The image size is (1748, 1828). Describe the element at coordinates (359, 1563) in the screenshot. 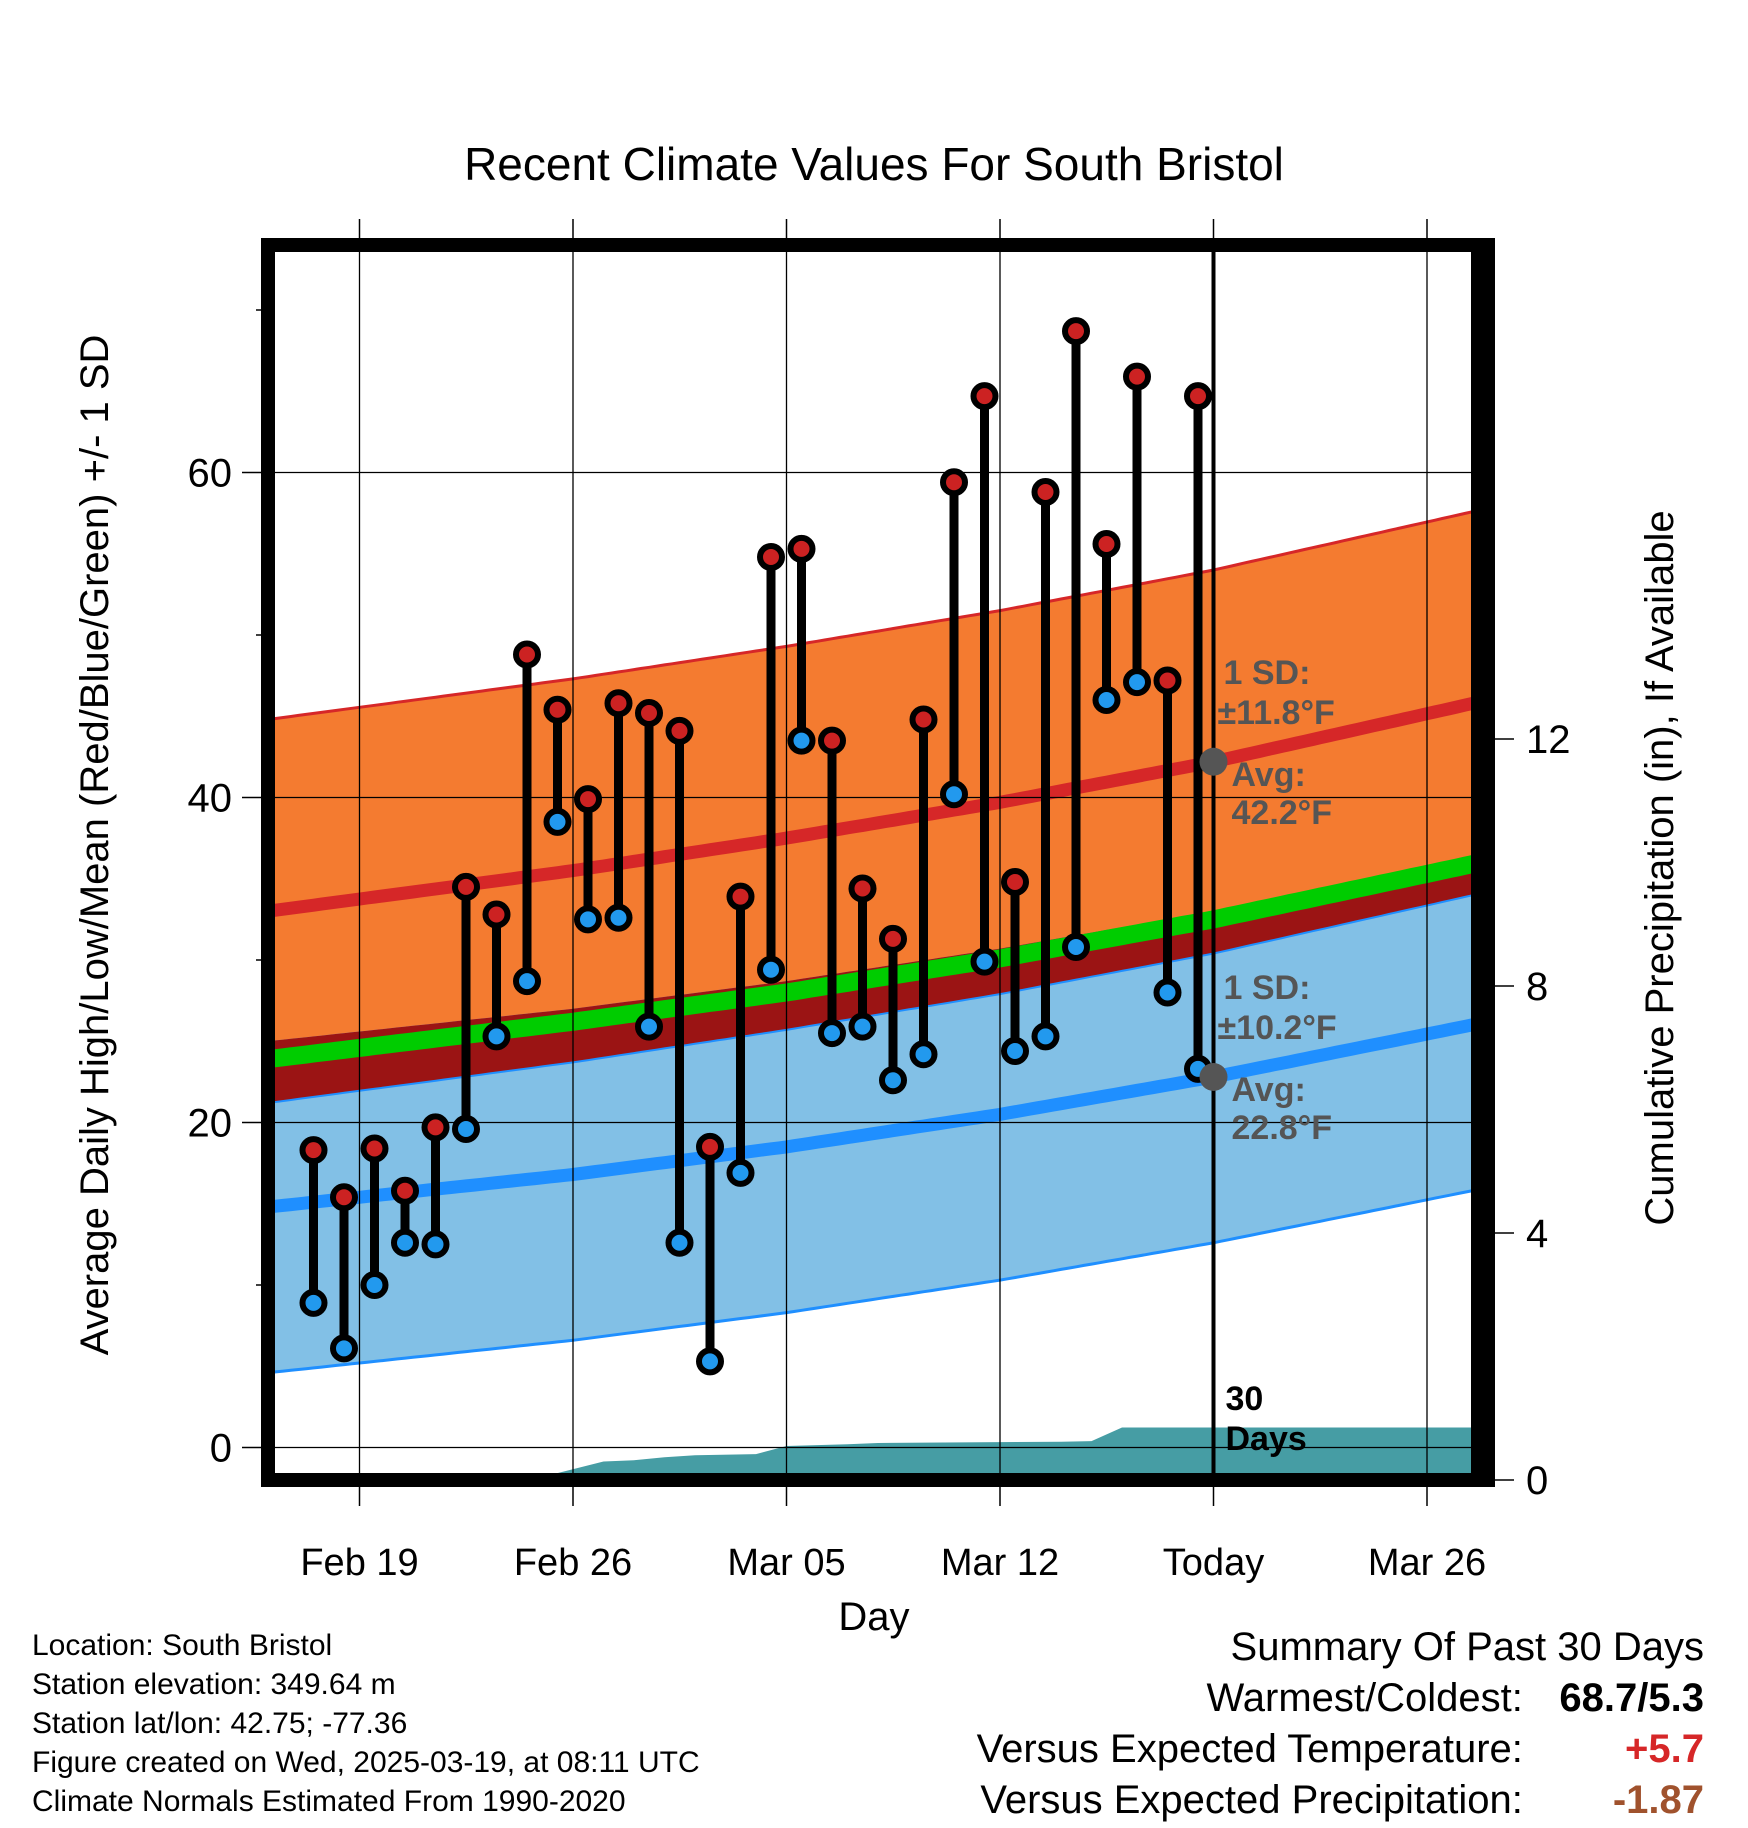

I see `x-tick-label: Feb 19` at that location.